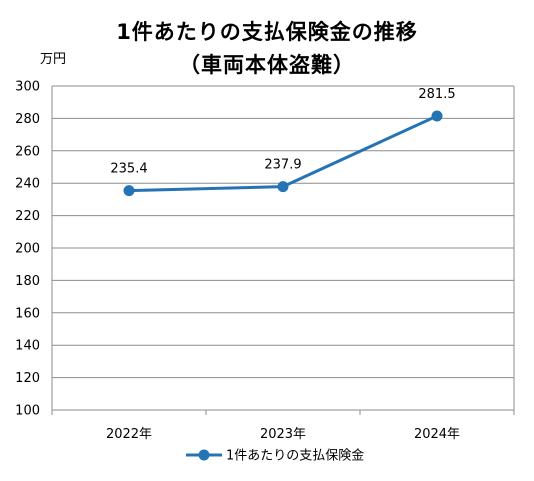  What do you see at coordinates (282, 165) in the screenshot?
I see `data-label: 237.9` at bounding box center [282, 165].